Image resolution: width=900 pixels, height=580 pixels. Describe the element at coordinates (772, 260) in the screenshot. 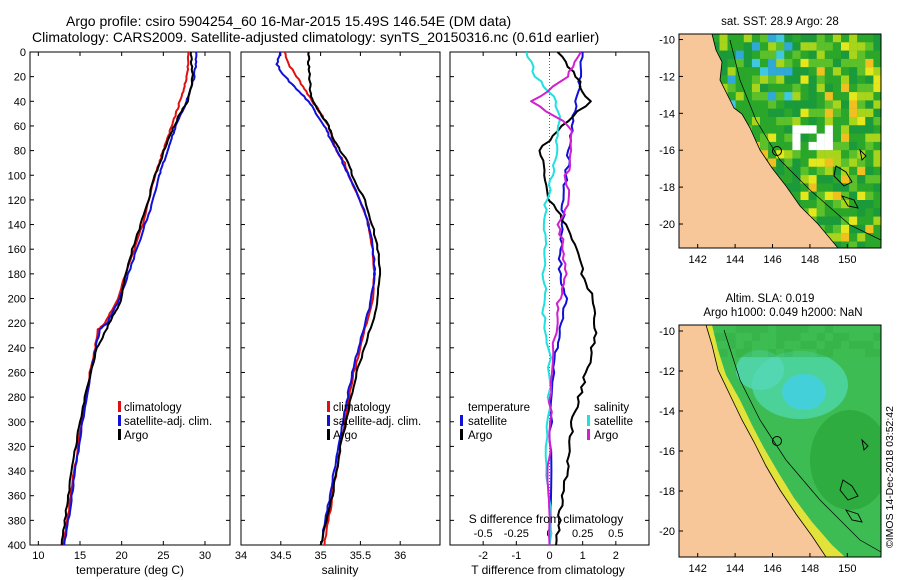

I see `map-lon-label: 146` at that location.